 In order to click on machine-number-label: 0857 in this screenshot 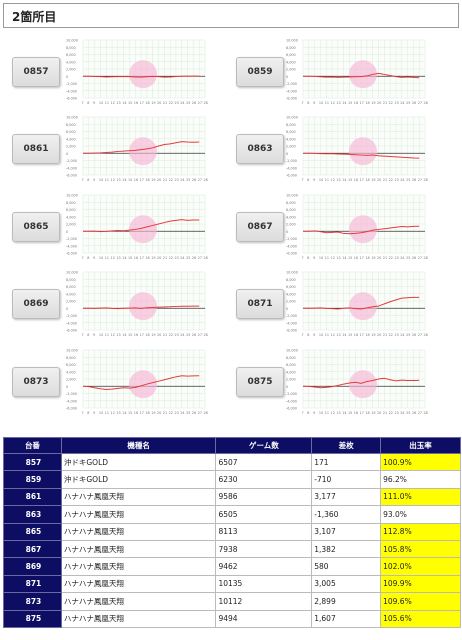, I will do `click(36, 72)`.